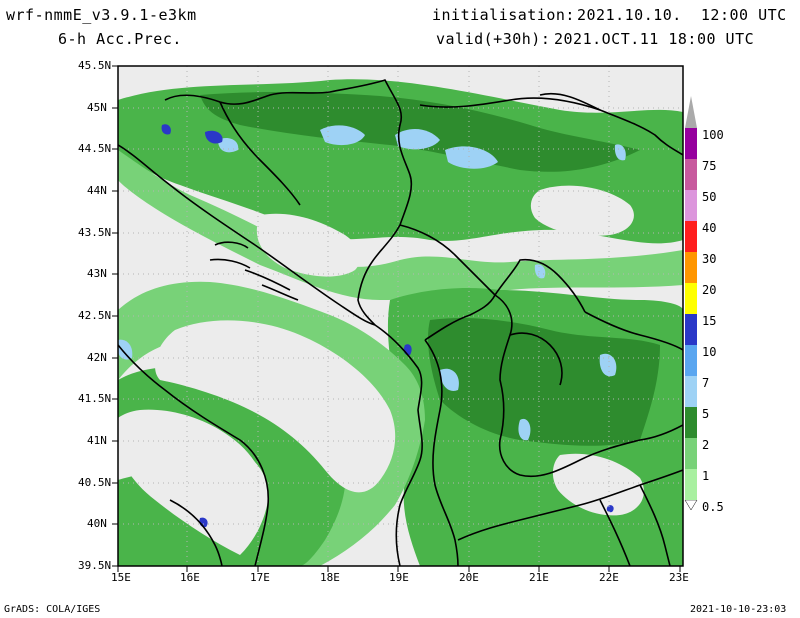 This screenshot has width=800, height=618. I want to click on legend-label: 75, so click(709, 166).